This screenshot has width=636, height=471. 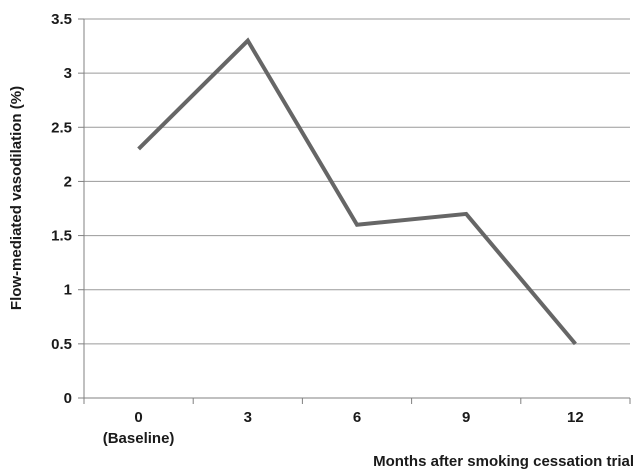 What do you see at coordinates (343, 428) in the screenshot?
I see `x-tick-labels: 0 (Baseline) 3 6 9 12` at bounding box center [343, 428].